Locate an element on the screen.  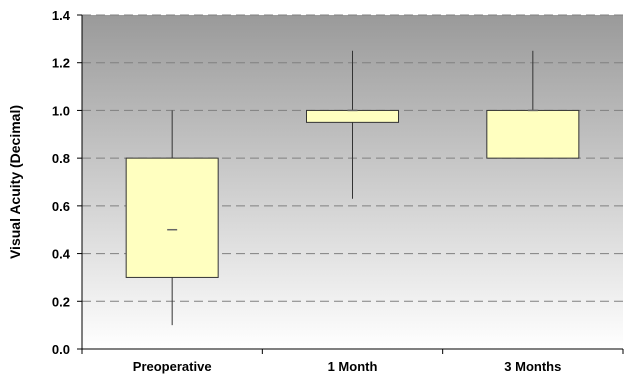
y-tick-label: 1.2 is located at coordinates (61, 63).